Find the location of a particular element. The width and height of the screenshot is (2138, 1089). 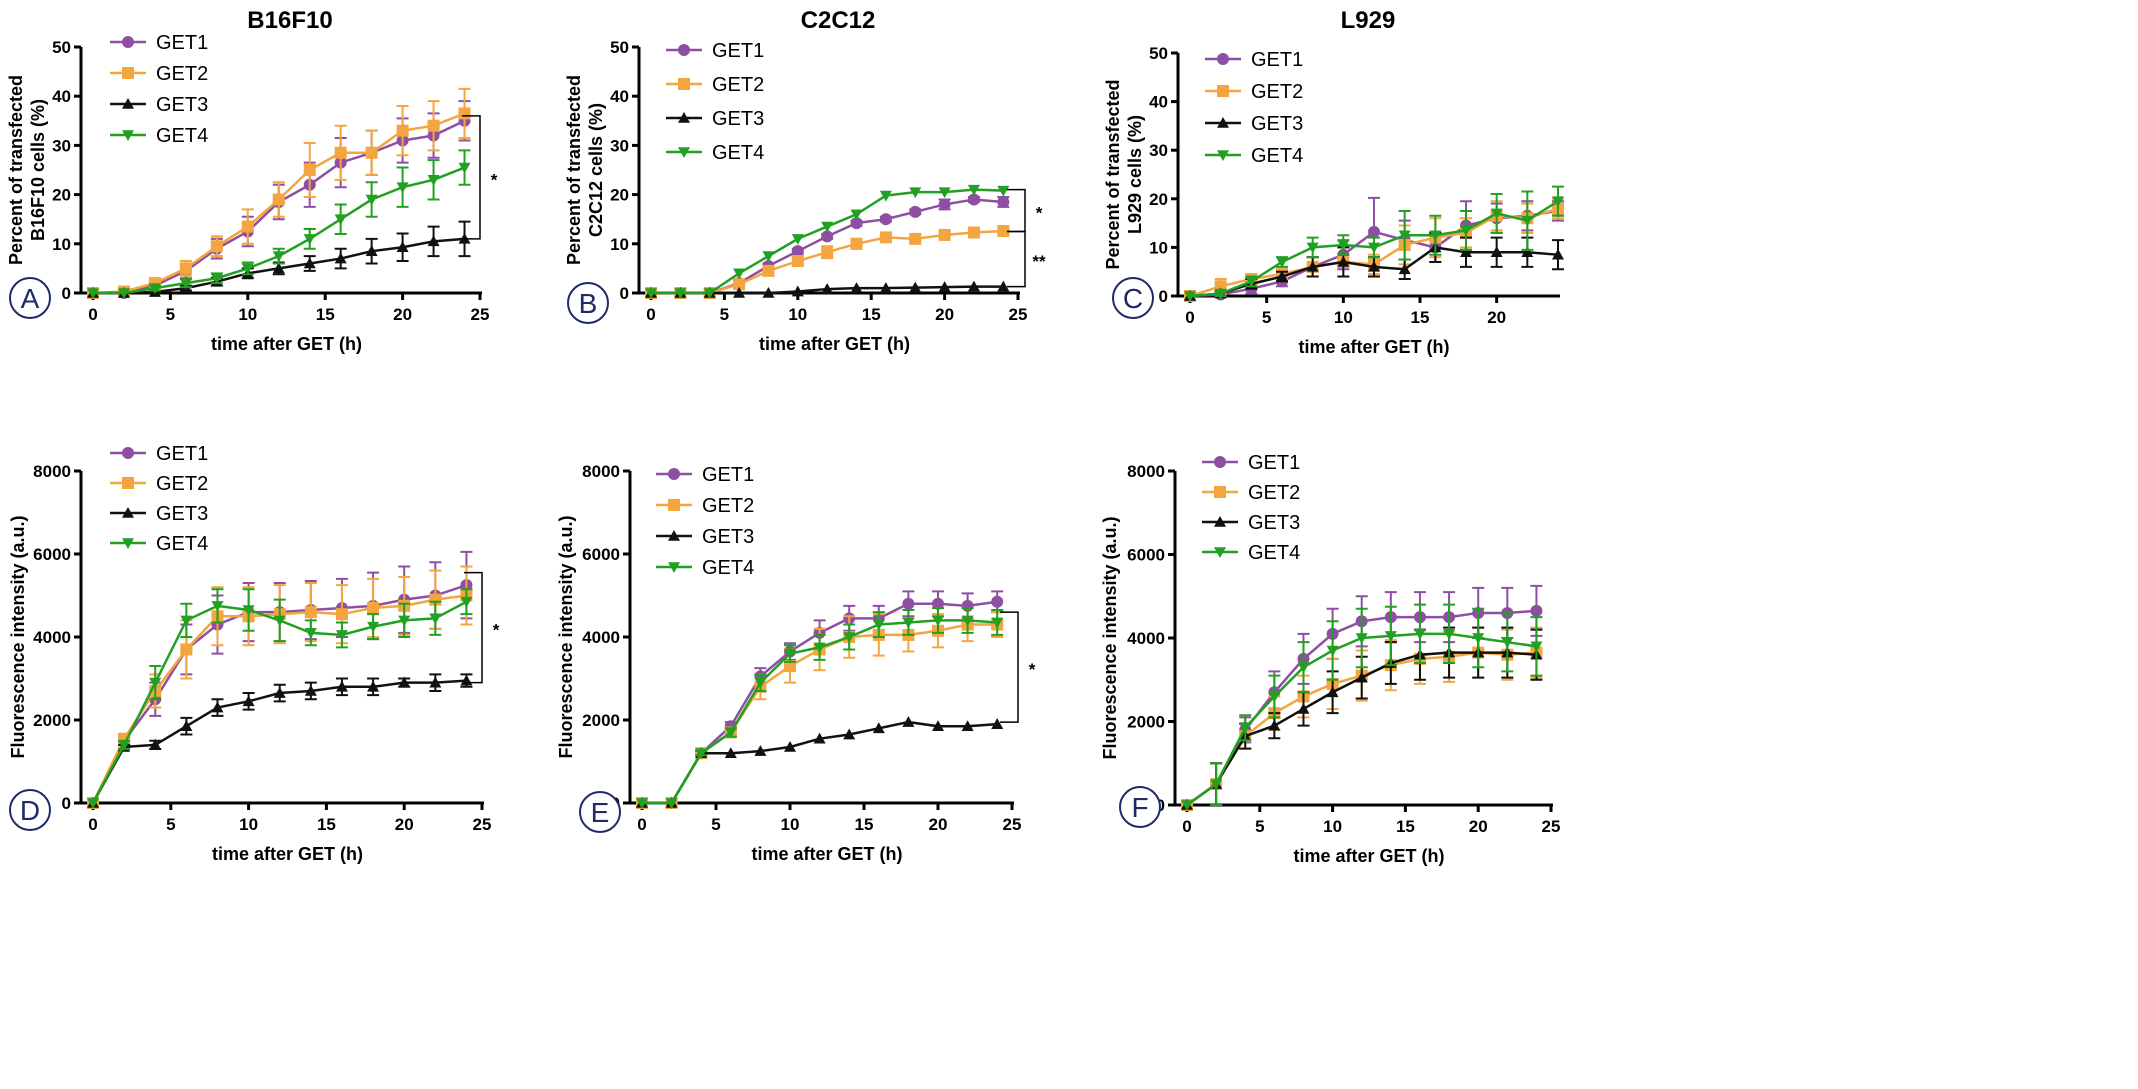

y-tick-label: 40 is located at coordinates (619, 96).